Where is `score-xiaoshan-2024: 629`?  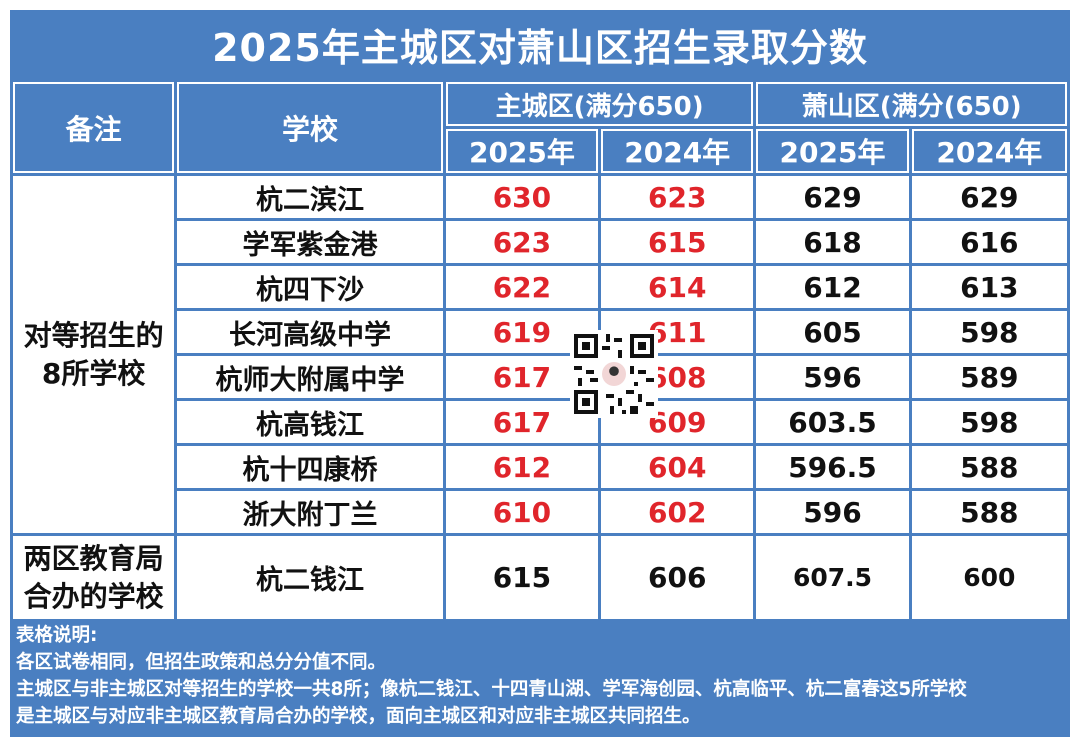
score-xiaoshan-2024: 629 is located at coordinates (989, 197).